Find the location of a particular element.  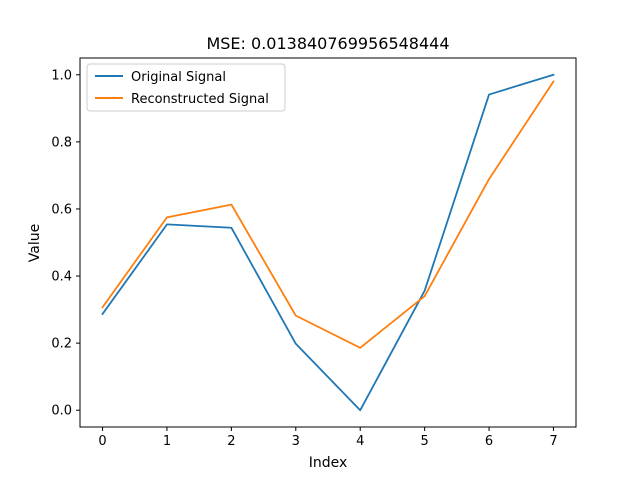

x-tick-label: 7 is located at coordinates (553, 441).